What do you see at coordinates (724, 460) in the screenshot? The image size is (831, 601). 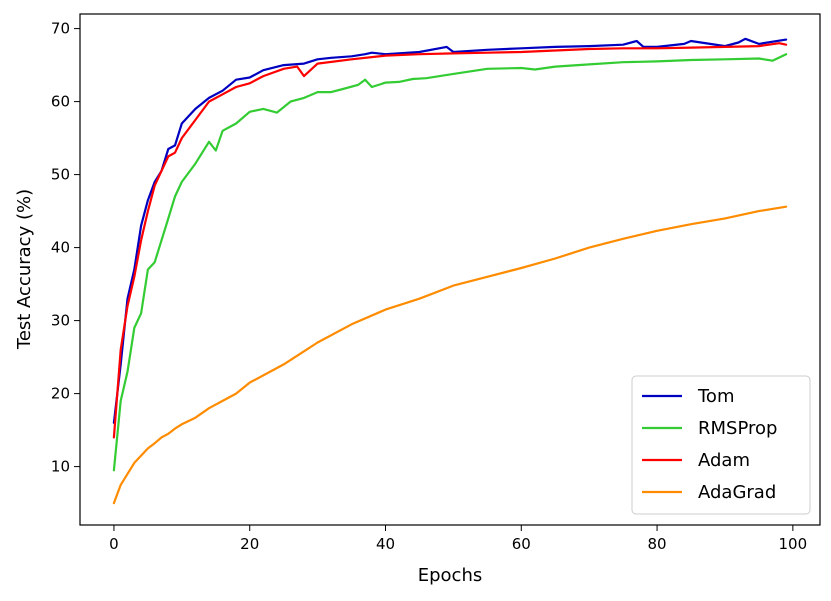 I see `legend-label: Adam` at bounding box center [724, 460].